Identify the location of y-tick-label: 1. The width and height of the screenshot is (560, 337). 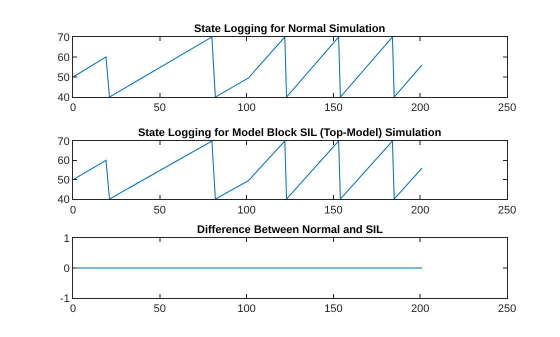
(67, 238).